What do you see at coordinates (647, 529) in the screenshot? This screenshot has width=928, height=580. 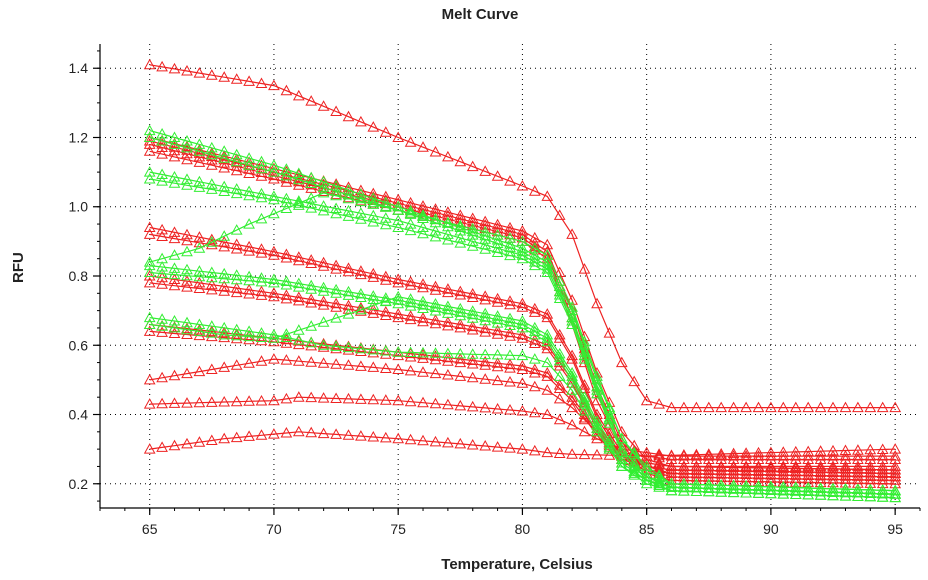 I see `x-tick-label: 85` at bounding box center [647, 529].